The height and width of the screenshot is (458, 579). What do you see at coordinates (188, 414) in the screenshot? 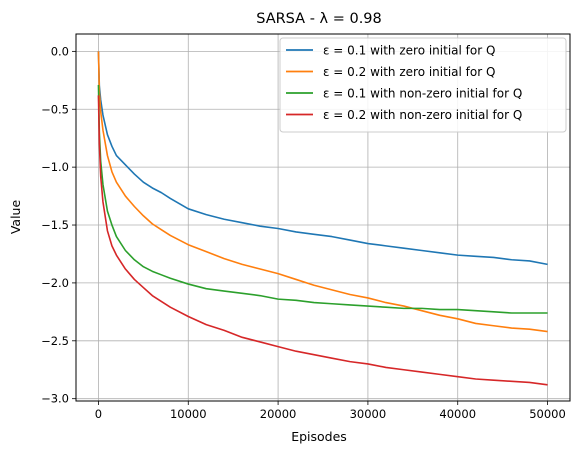
I see `x-tick-label: 10000` at bounding box center [188, 414].